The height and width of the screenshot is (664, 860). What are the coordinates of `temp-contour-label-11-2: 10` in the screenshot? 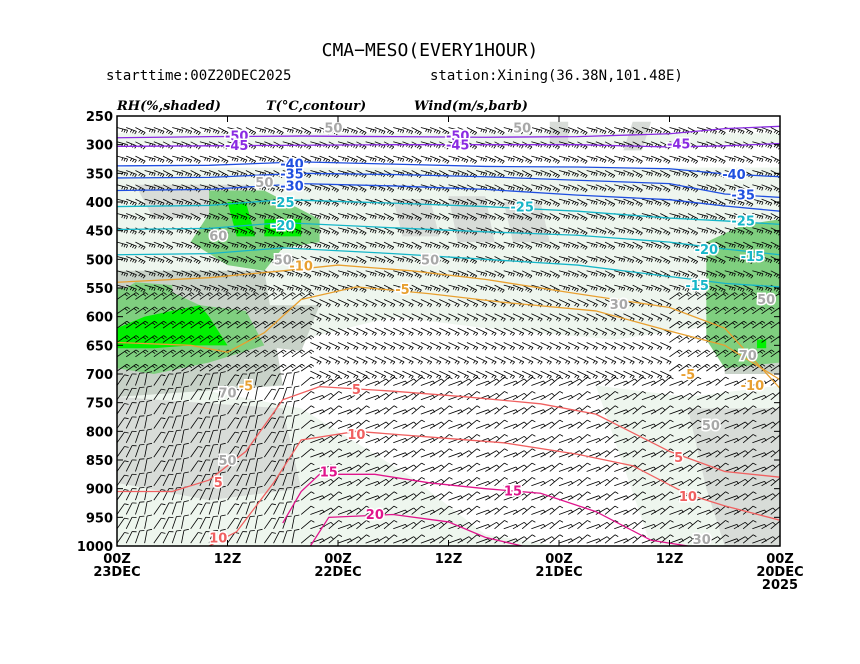 It's located at (688, 497).